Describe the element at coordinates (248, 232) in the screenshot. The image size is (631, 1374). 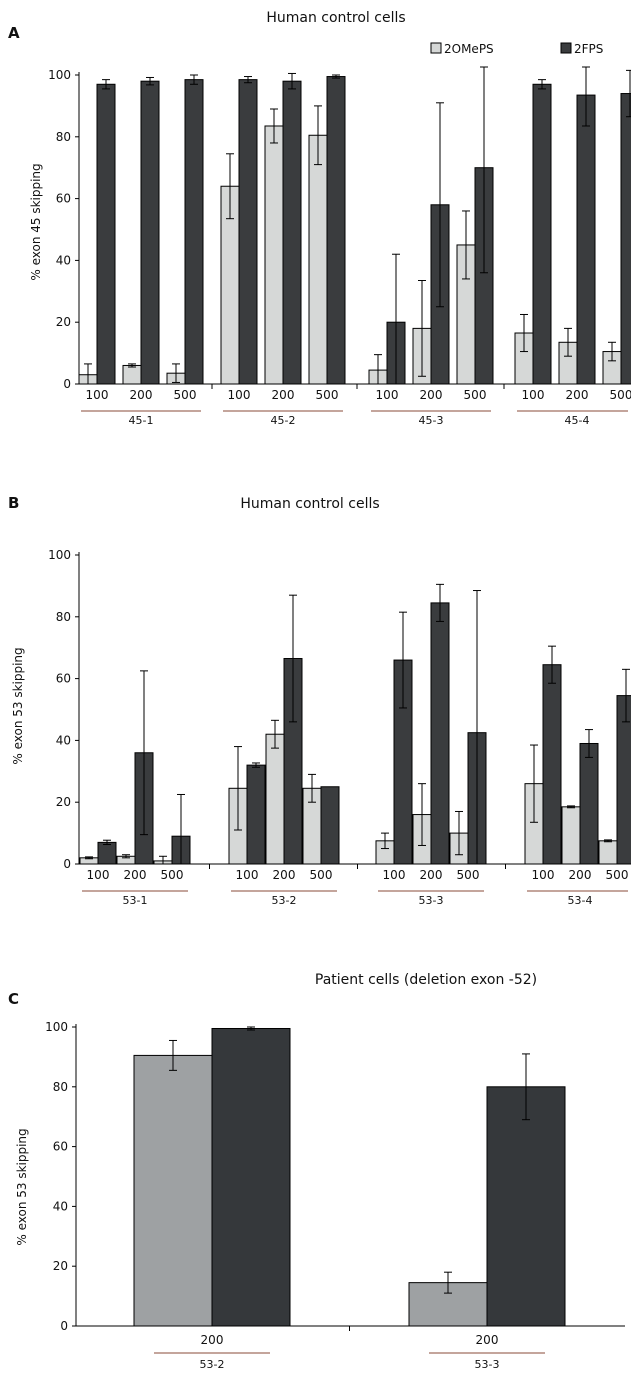
I see `panel-a-bar-45-2-100-2FPS` at that location.